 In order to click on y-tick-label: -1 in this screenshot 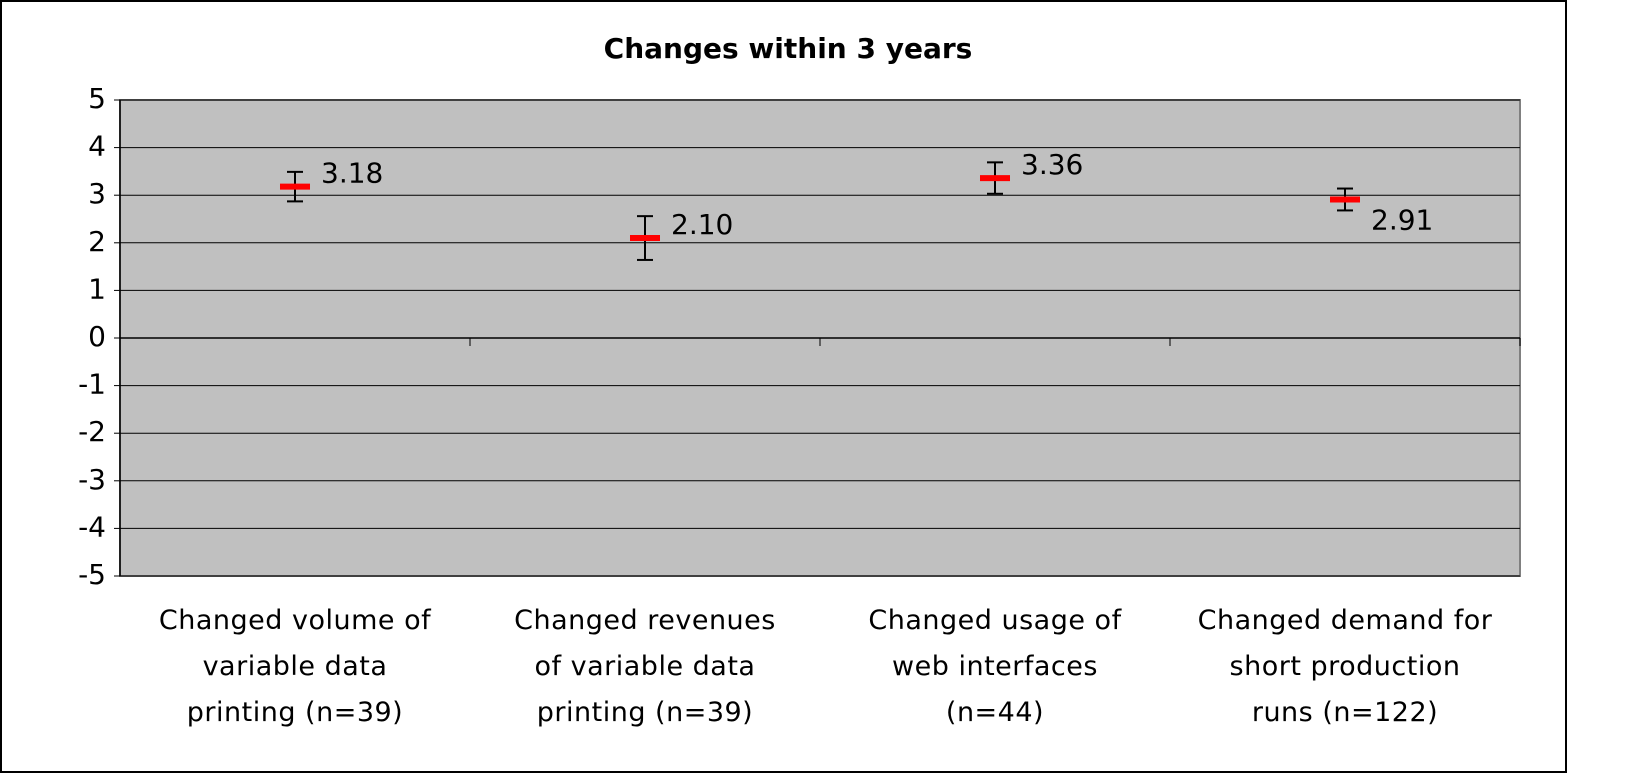, I will do `click(92, 384)`.